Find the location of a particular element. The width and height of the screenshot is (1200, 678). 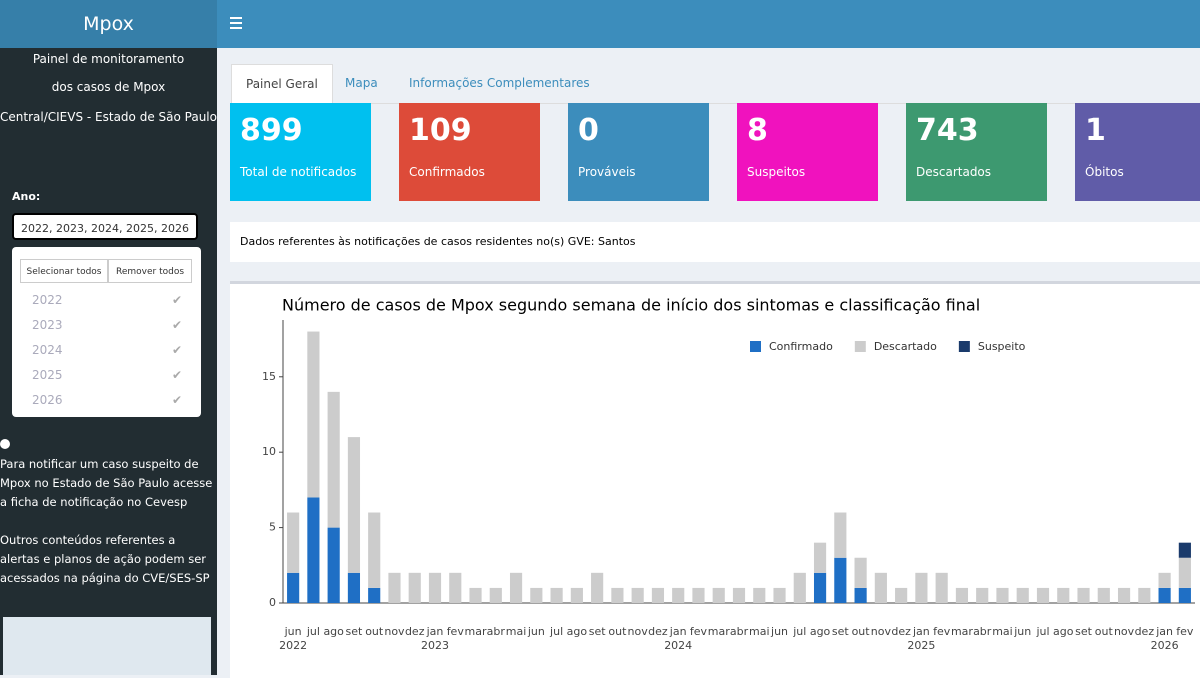

value-box: 743 Descartados is located at coordinates (976, 152).